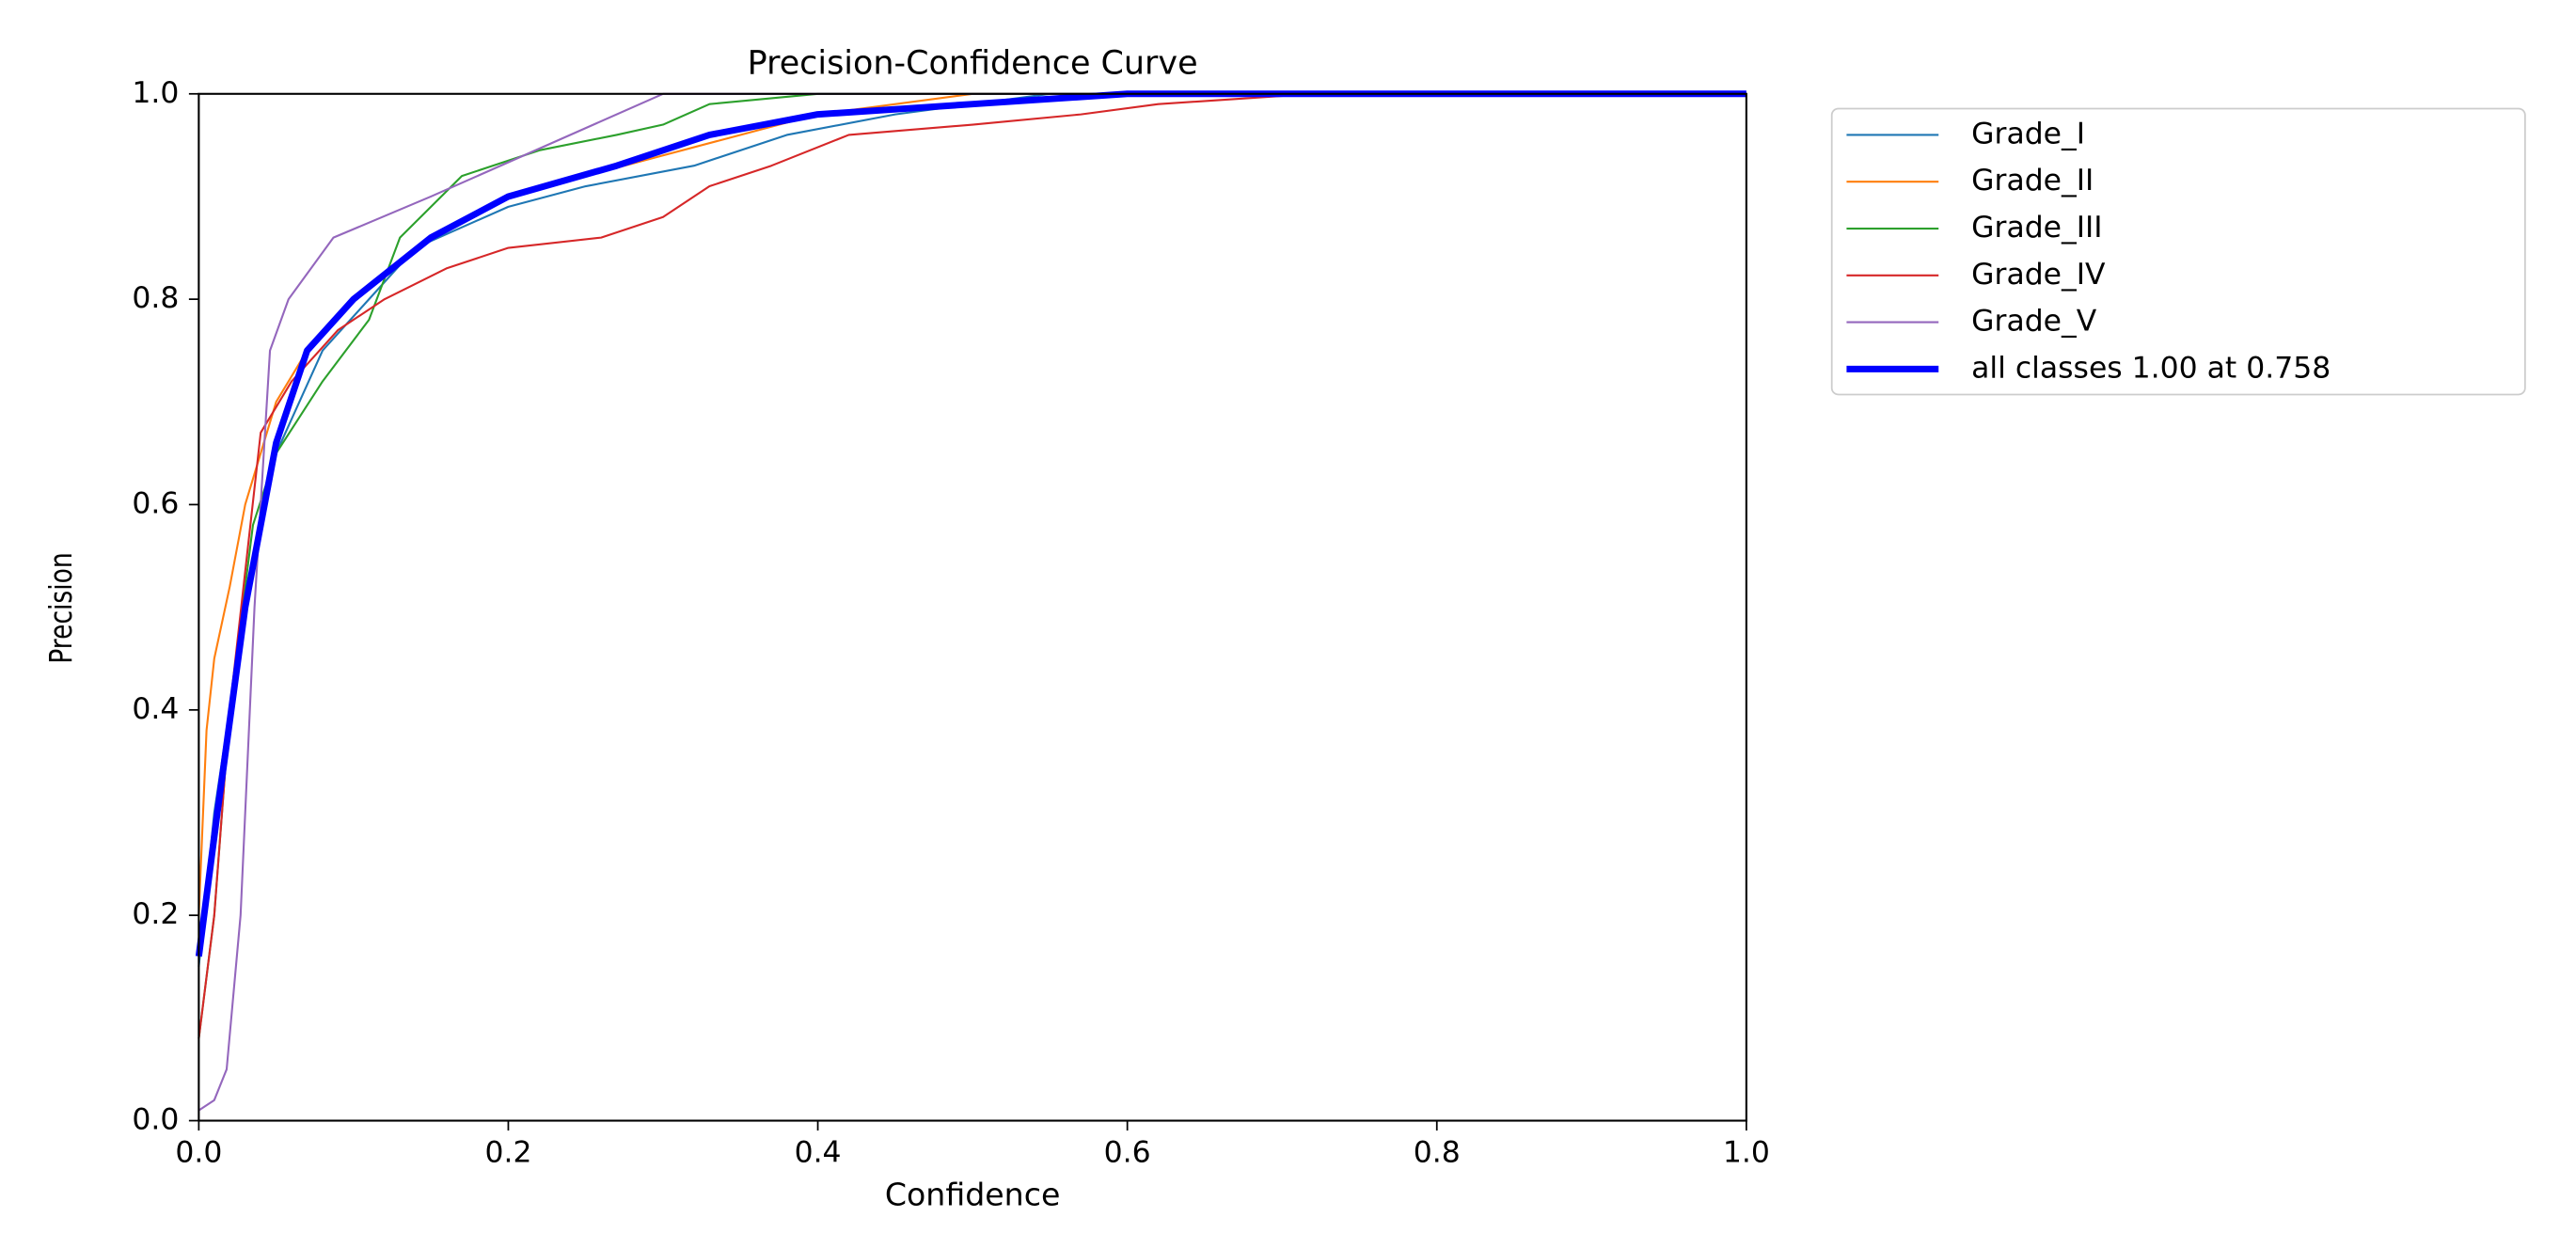 This screenshot has width=2576, height=1249. Describe the element at coordinates (198, 1152) in the screenshot. I see `x-tick-label: 0.0` at that location.